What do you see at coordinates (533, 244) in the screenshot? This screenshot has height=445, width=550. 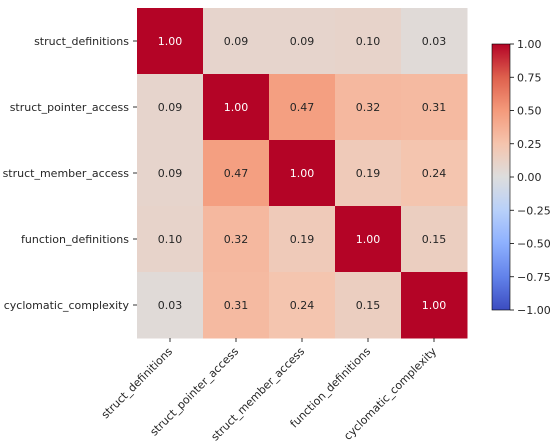 I see `colorbar-tick-label: −0.50` at bounding box center [533, 244].